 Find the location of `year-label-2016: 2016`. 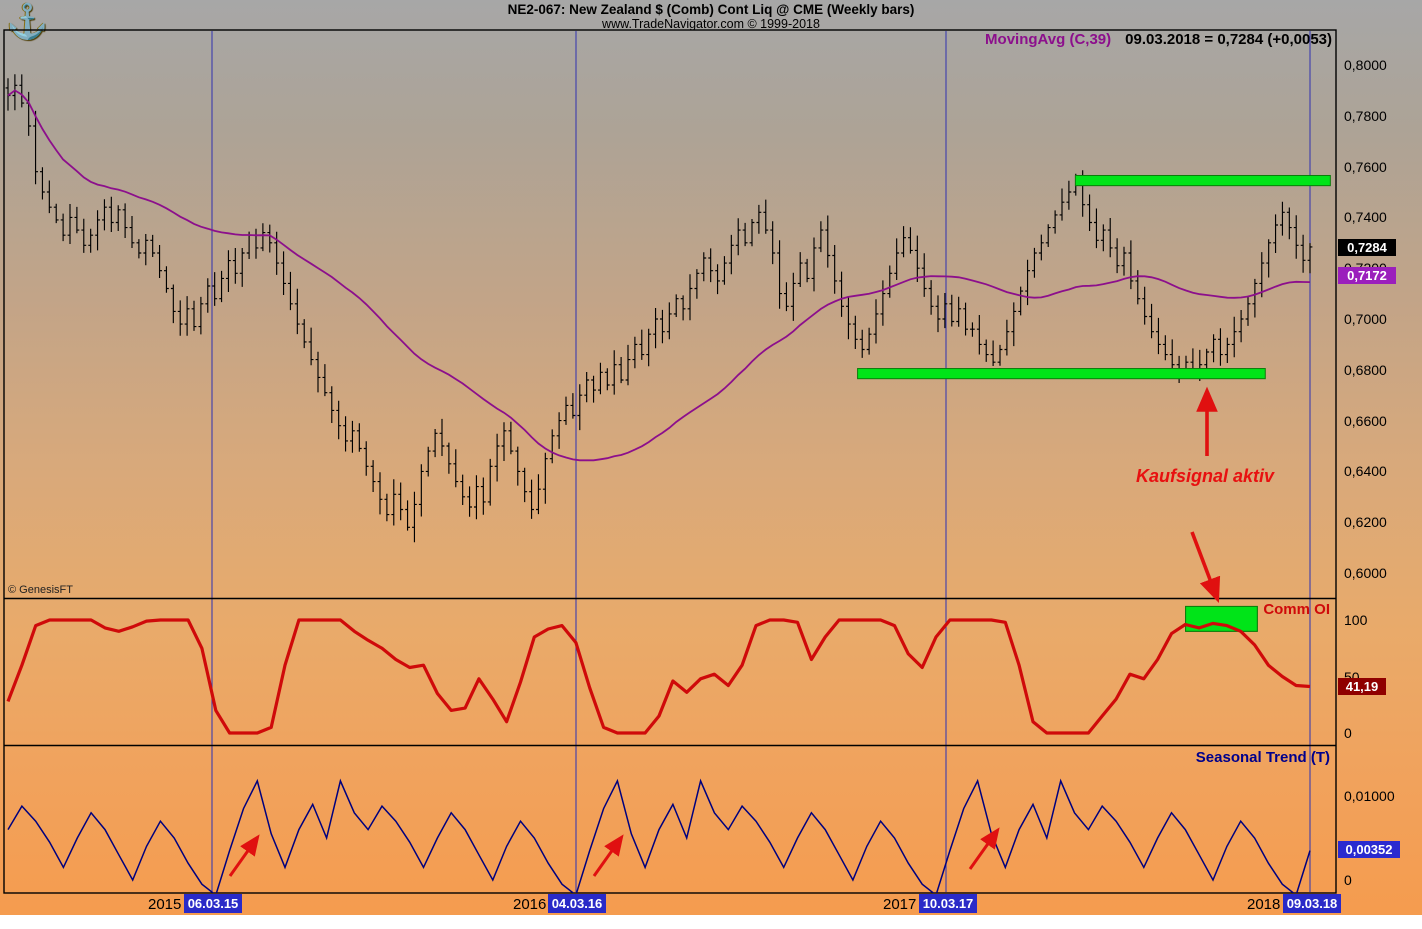

year-label-2016: 2016 is located at coordinates (530, 904).